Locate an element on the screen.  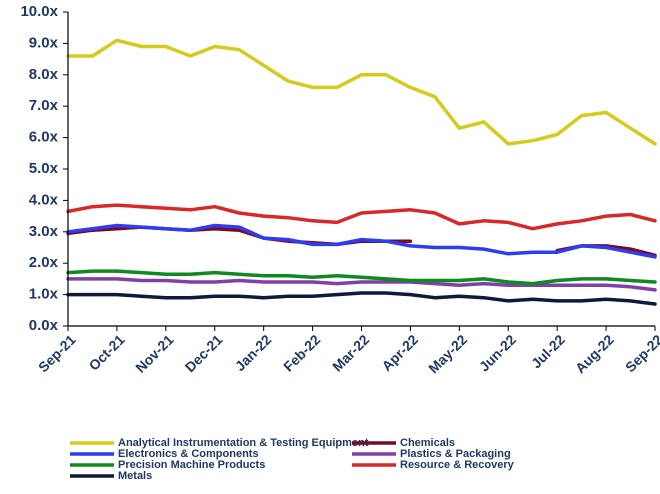
y-tick-label: 2.0x is located at coordinates (44, 262).